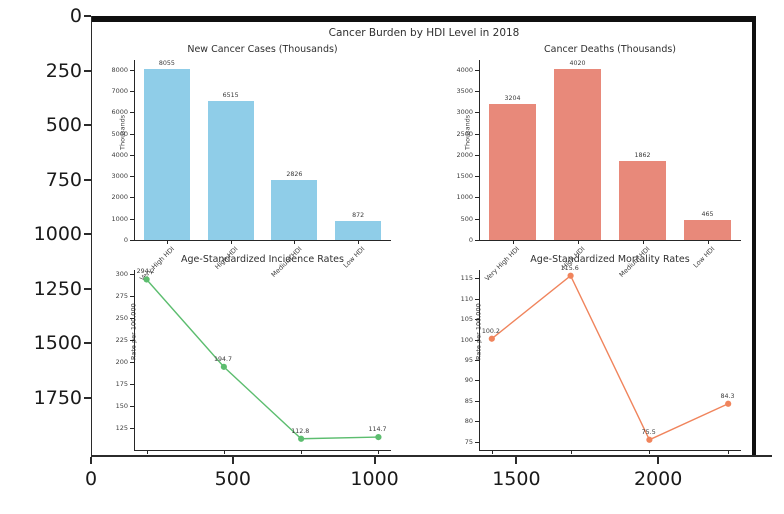 The height and width of the screenshot is (514, 784). Describe the element at coordinates (424, 19) in the screenshot. I see `image-top-border` at that location.